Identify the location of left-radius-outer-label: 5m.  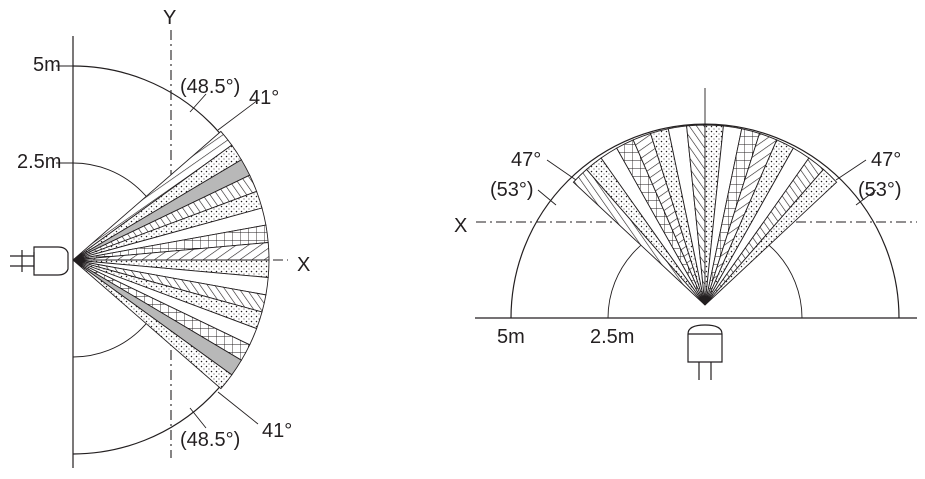
(47, 65).